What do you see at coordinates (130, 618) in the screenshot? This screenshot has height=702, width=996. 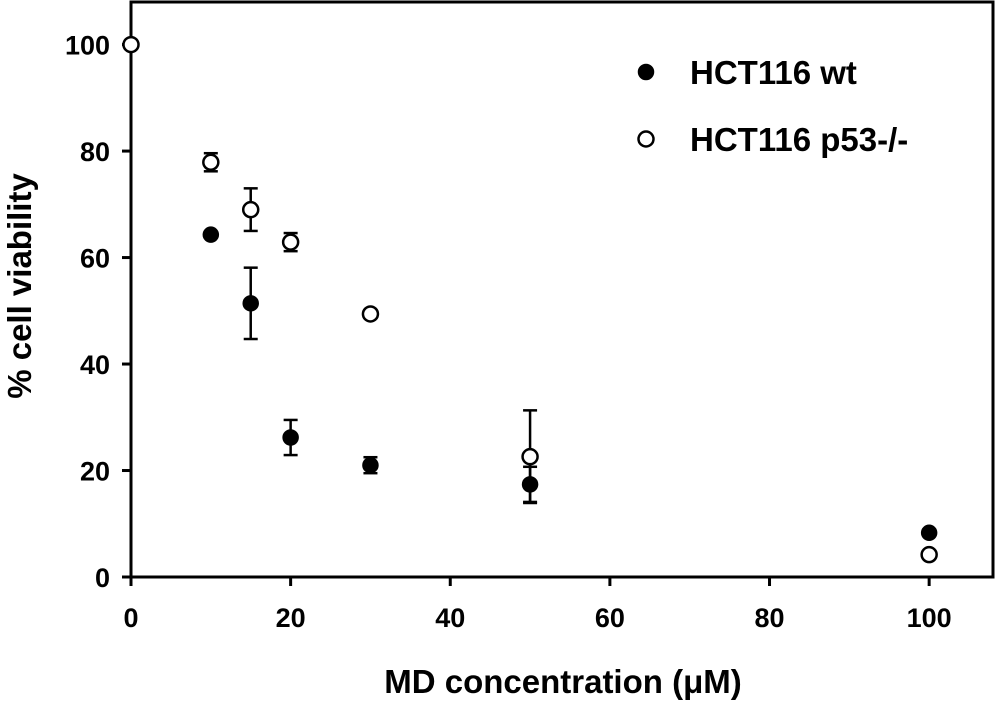 I see `x-tick-label: 0` at bounding box center [130, 618].